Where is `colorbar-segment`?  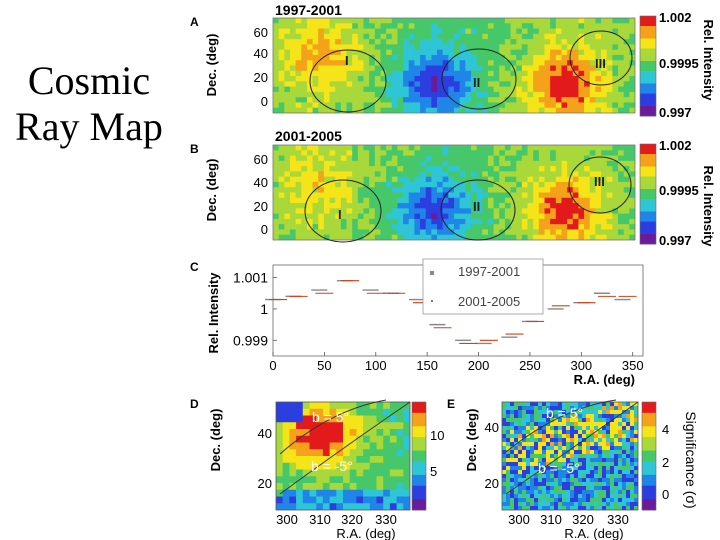
colorbar-segment is located at coordinates (648, 50).